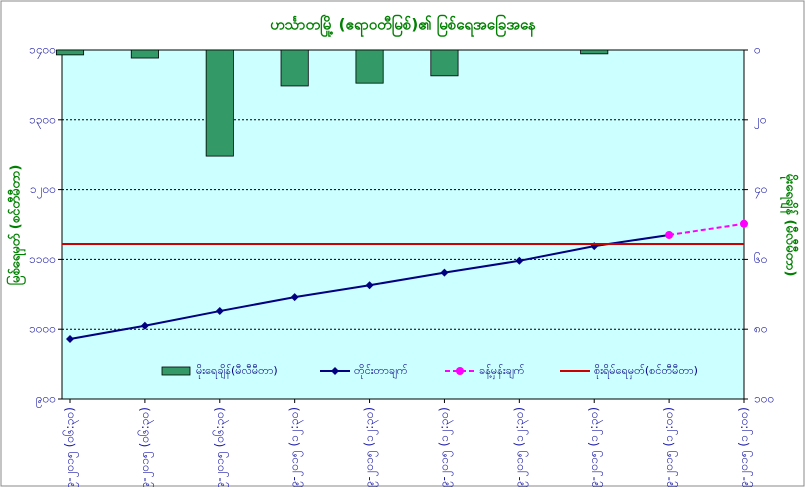 The height and width of the screenshot is (487, 805). What do you see at coordinates (42, 120) in the screenshot?
I see `y-tick-label: ၁၃၀၀` at bounding box center [42, 120].